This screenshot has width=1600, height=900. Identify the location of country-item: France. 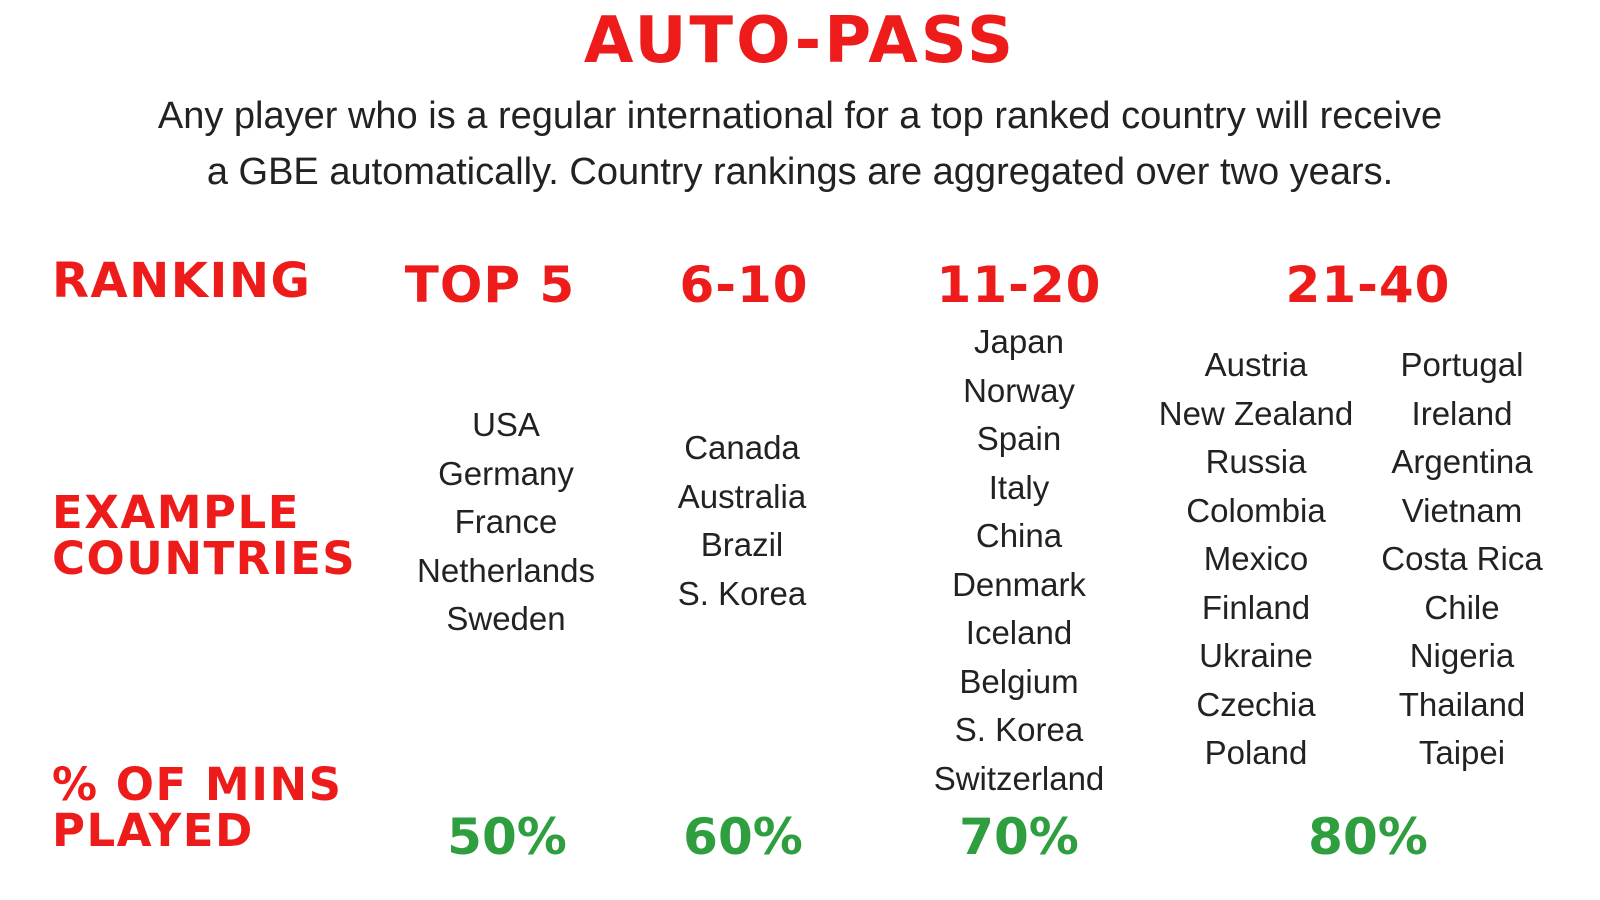
(506, 521).